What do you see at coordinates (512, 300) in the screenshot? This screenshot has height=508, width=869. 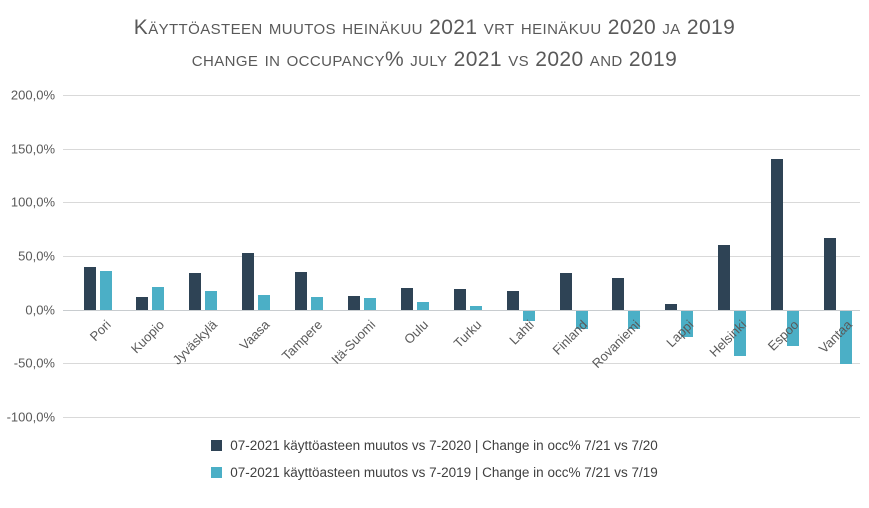 I see `bar-lahti-series1` at bounding box center [512, 300].